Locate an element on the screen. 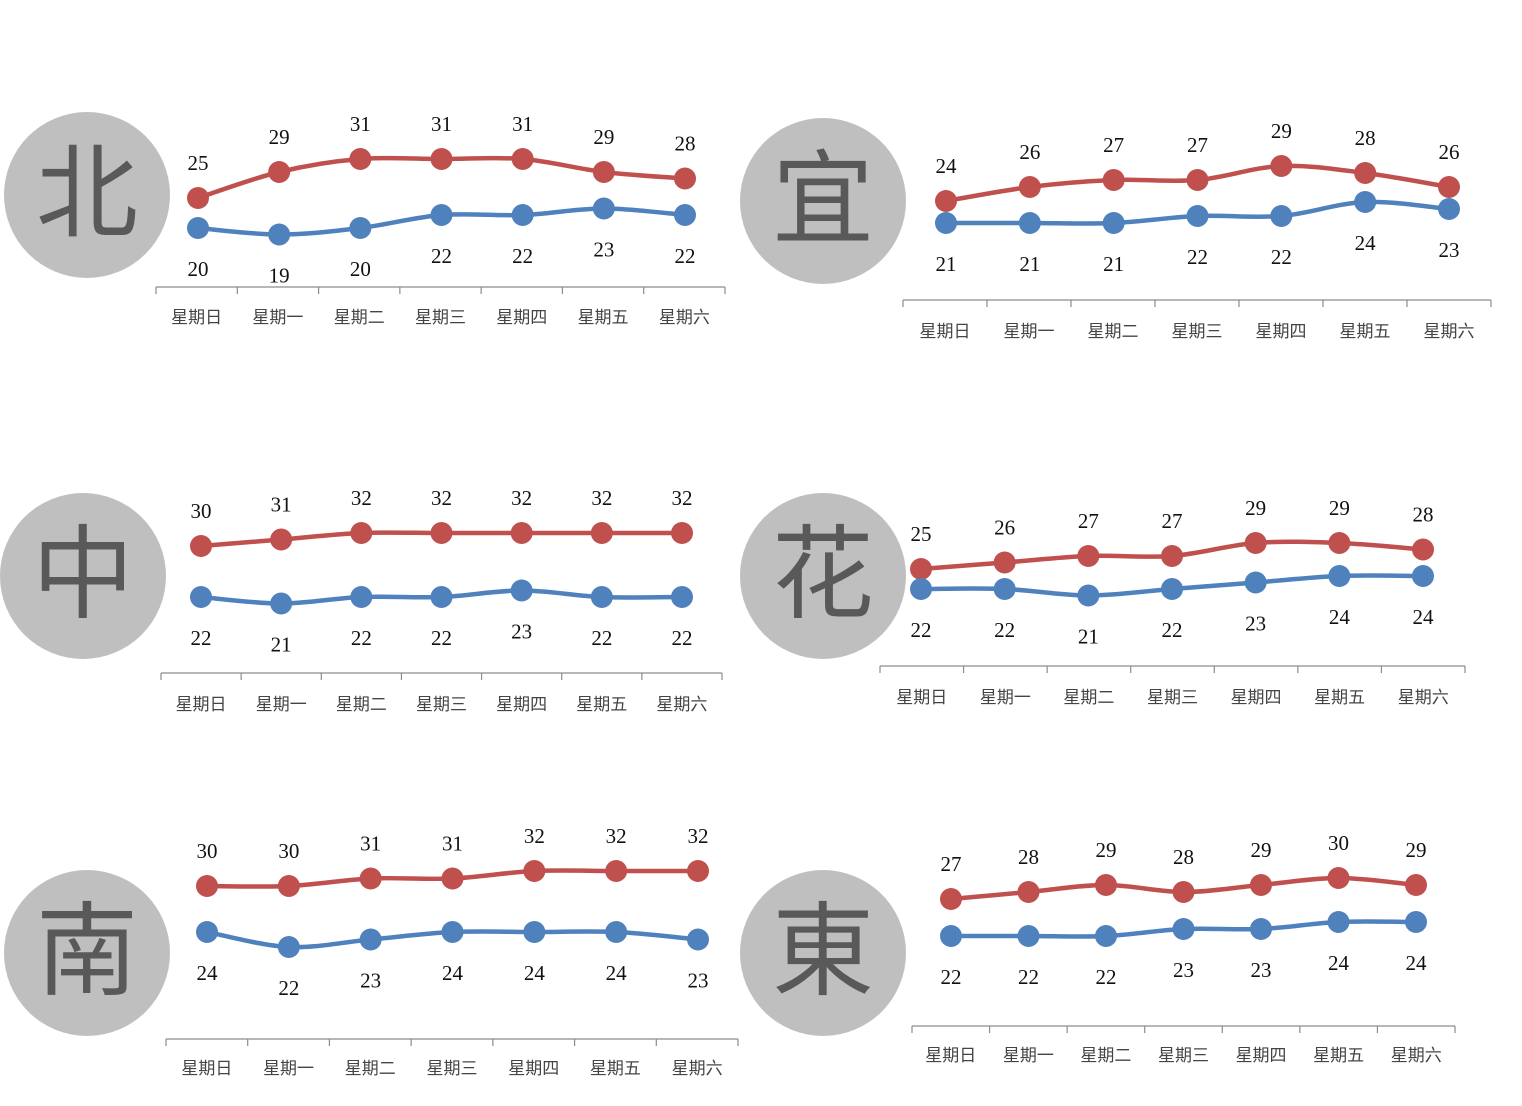 Image resolution: width=1522 pixels, height=1106 pixels. data-label: 27 is located at coordinates (951, 864).